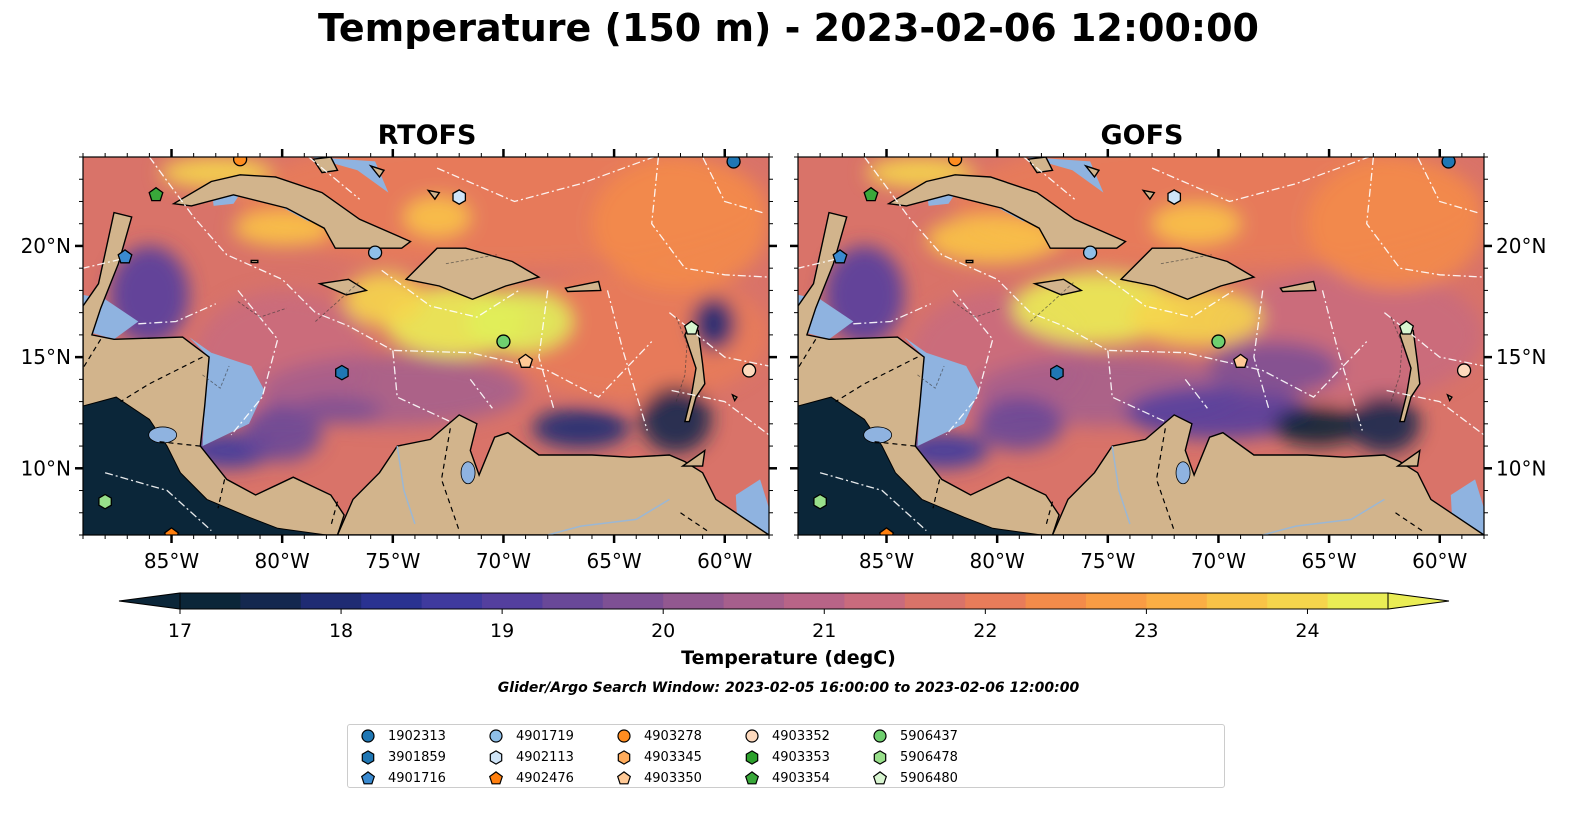 This screenshot has width=1577, height=827. I want to click on legend-label: 4903354, so click(801, 778).